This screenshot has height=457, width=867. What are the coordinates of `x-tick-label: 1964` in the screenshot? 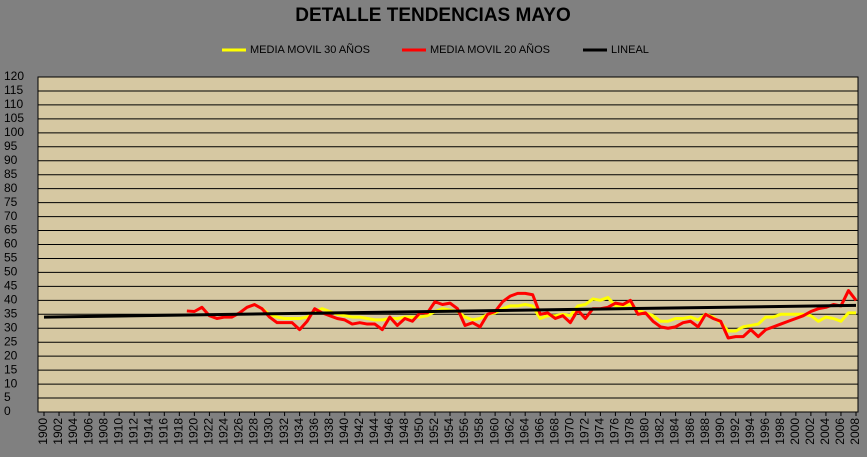 It's located at (524, 431).